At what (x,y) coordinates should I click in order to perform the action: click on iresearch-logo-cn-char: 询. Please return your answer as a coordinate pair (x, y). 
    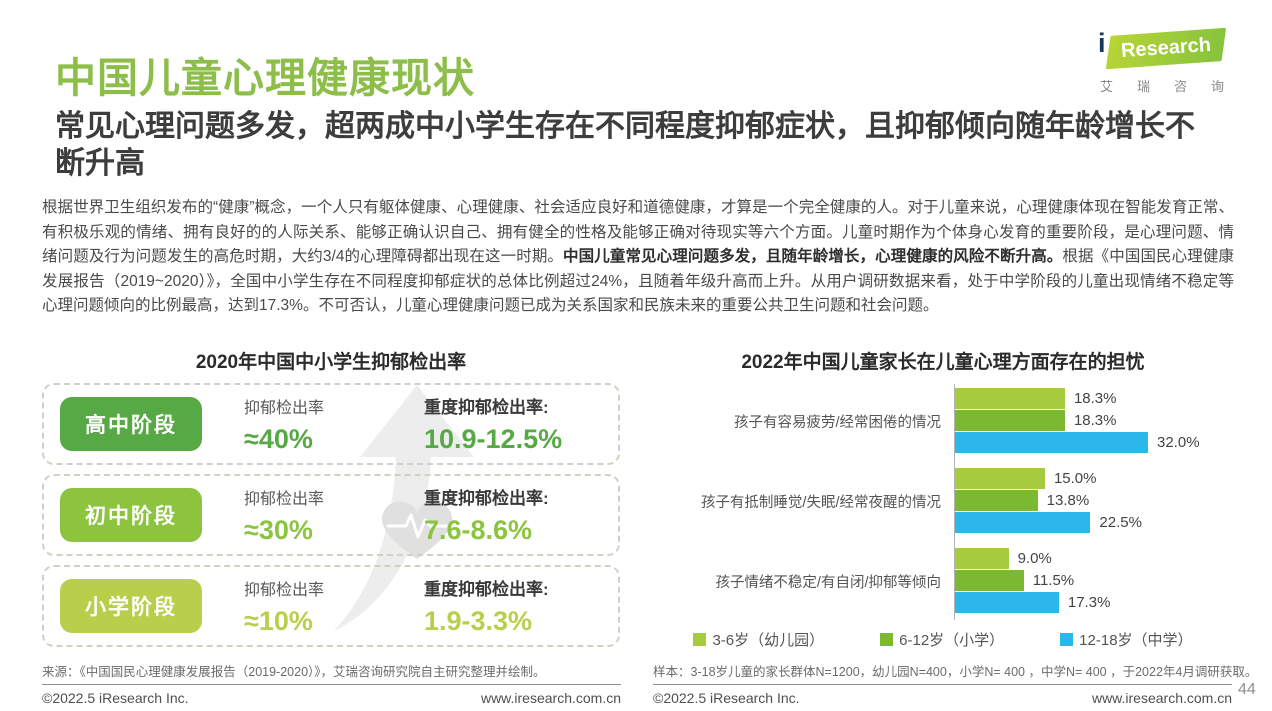
    Looking at the image, I should click on (1217, 86).